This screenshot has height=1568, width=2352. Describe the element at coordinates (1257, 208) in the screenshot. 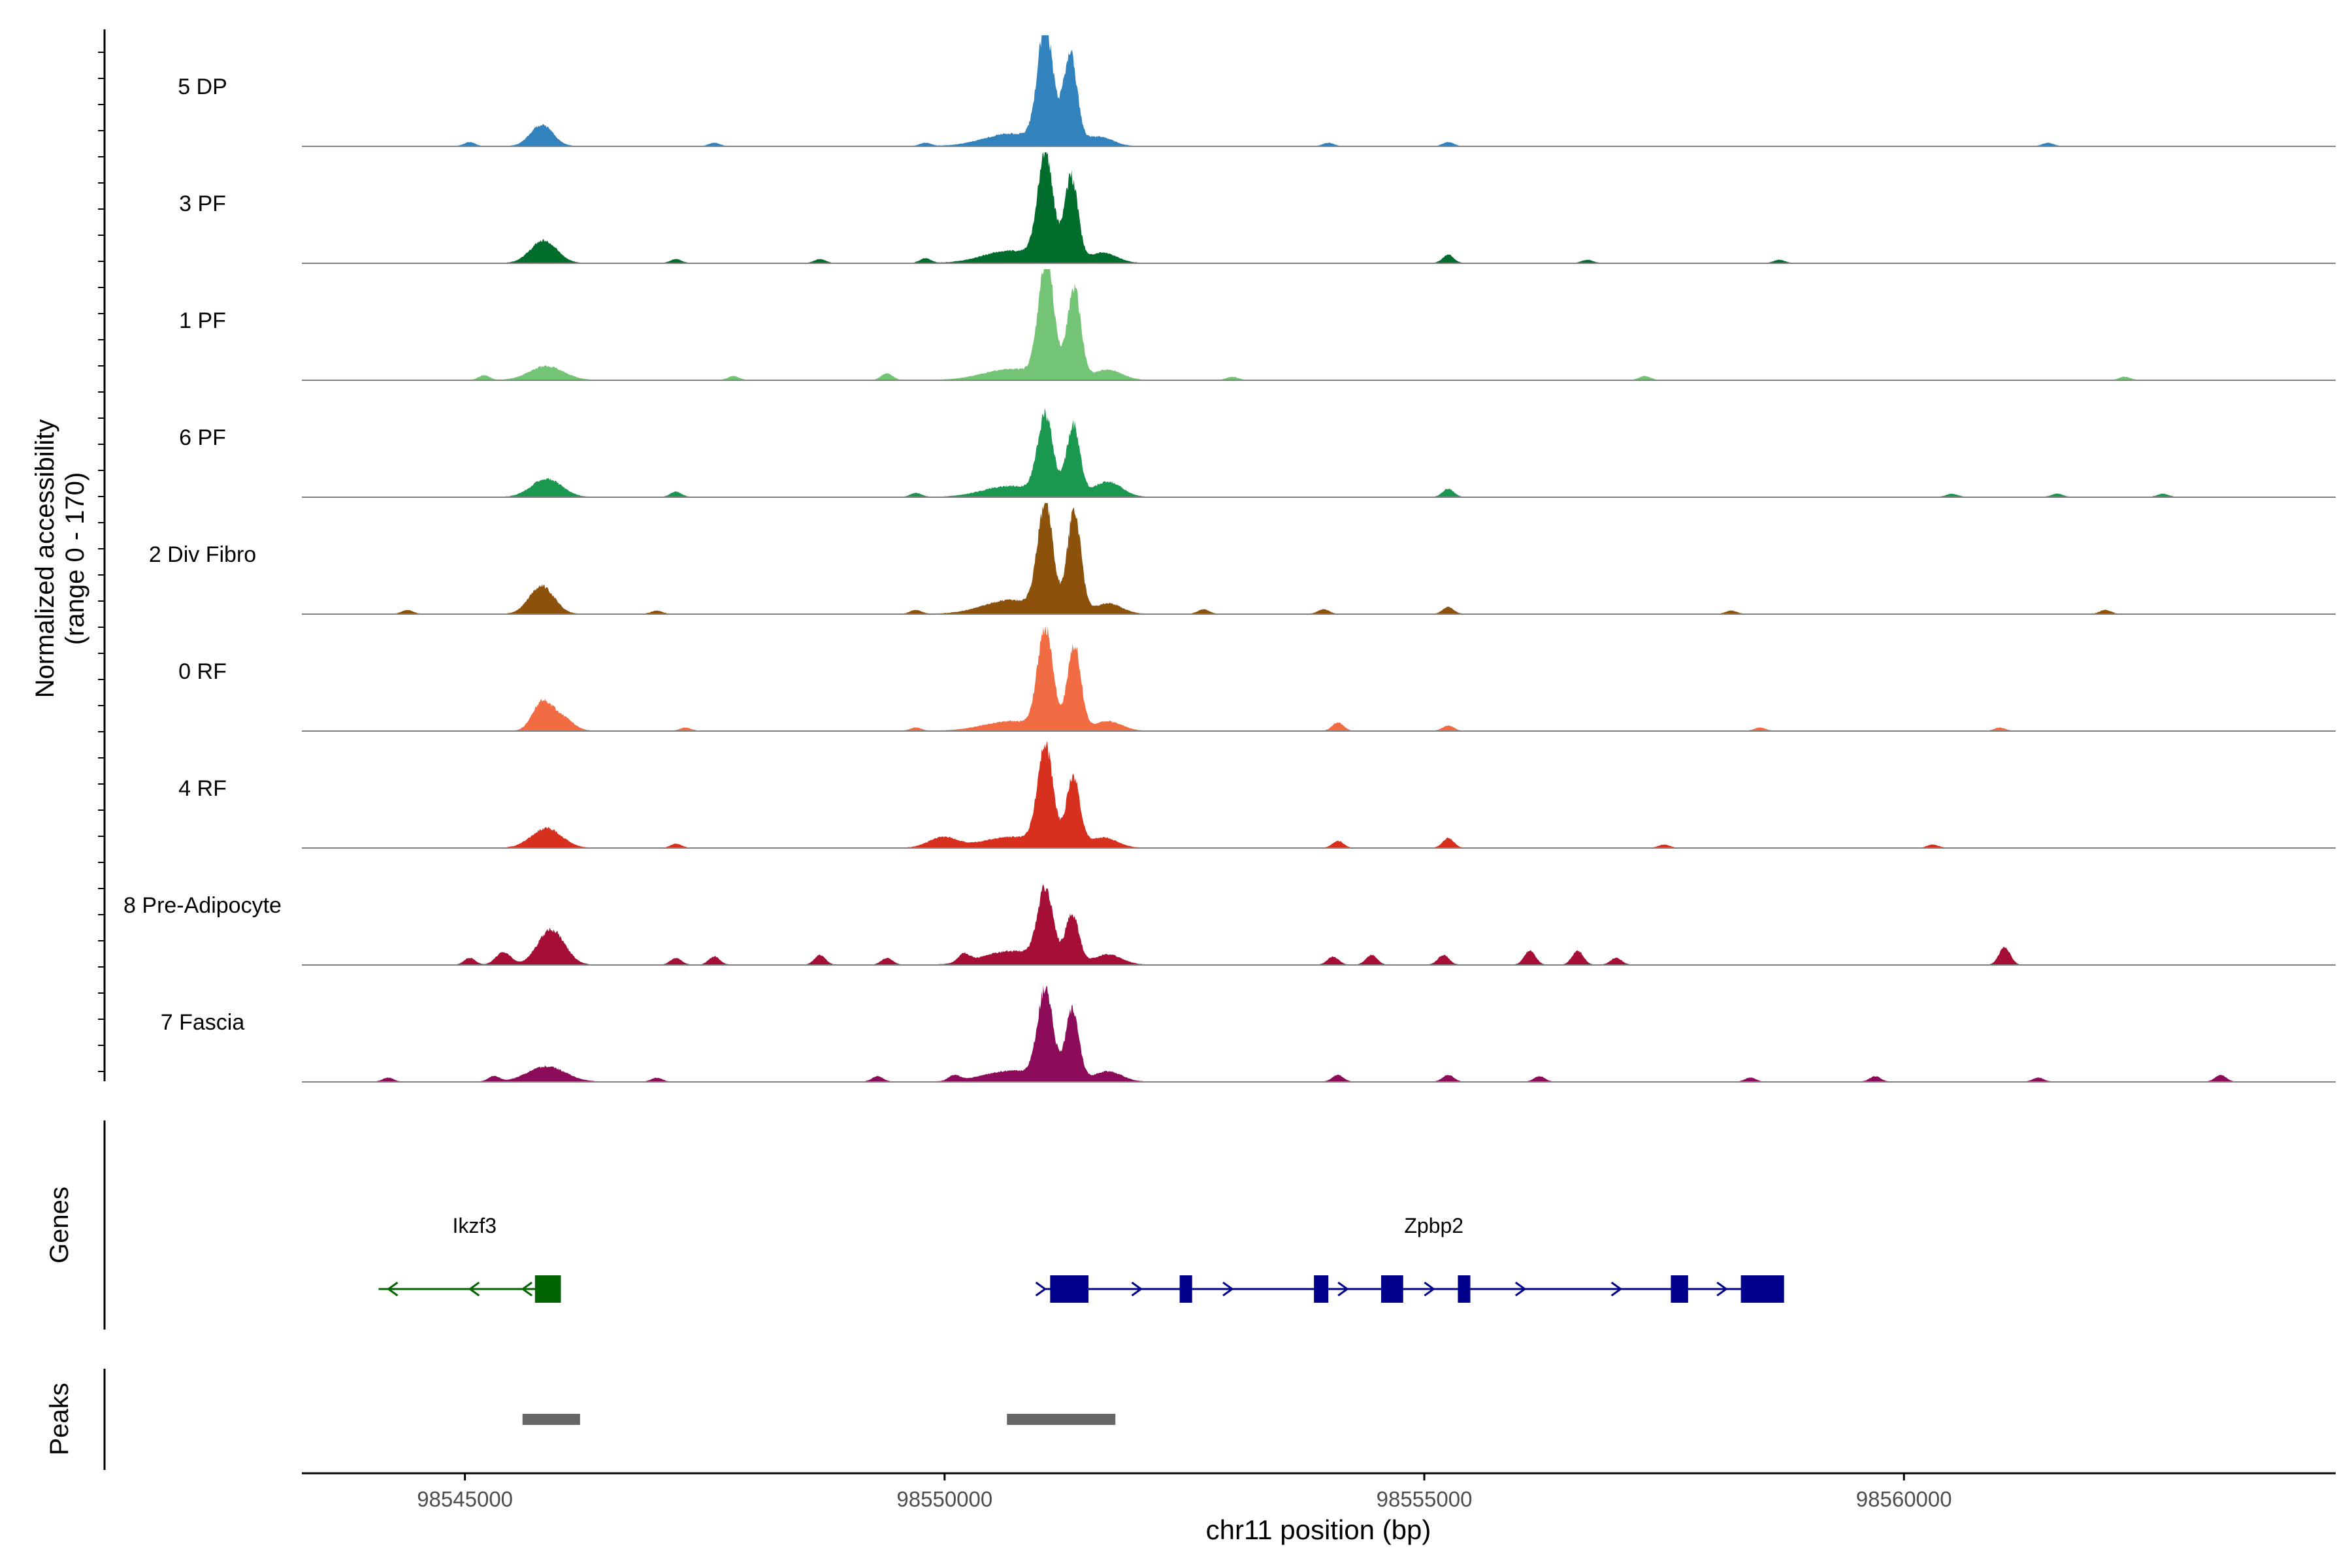

I see `track-3-pf: 3 PF` at that location.